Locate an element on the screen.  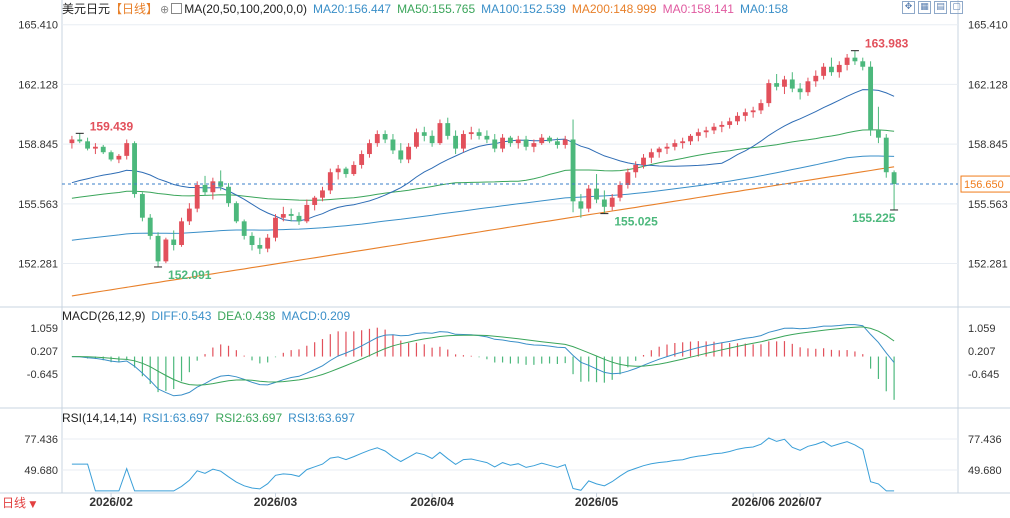
rsi-tick-label-left: 49.680 is located at coordinates (41, 471).